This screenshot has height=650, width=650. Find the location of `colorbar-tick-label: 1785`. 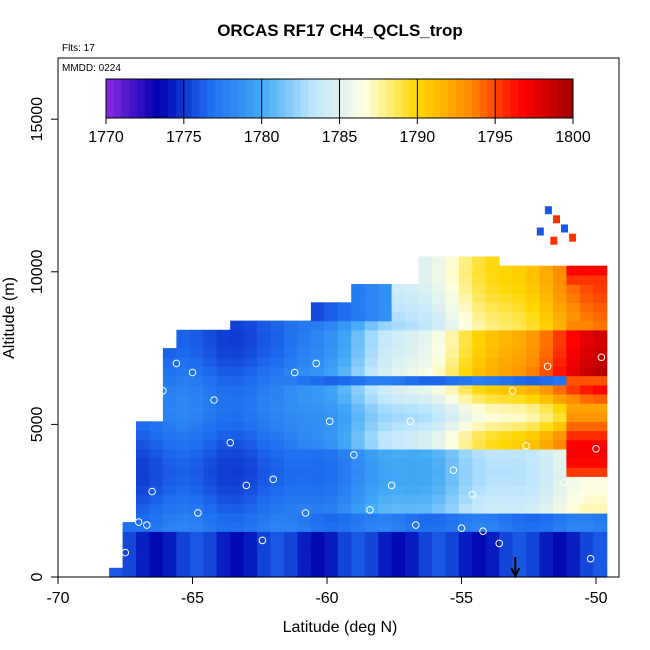

colorbar-tick-label: 1785 is located at coordinates (340, 137).